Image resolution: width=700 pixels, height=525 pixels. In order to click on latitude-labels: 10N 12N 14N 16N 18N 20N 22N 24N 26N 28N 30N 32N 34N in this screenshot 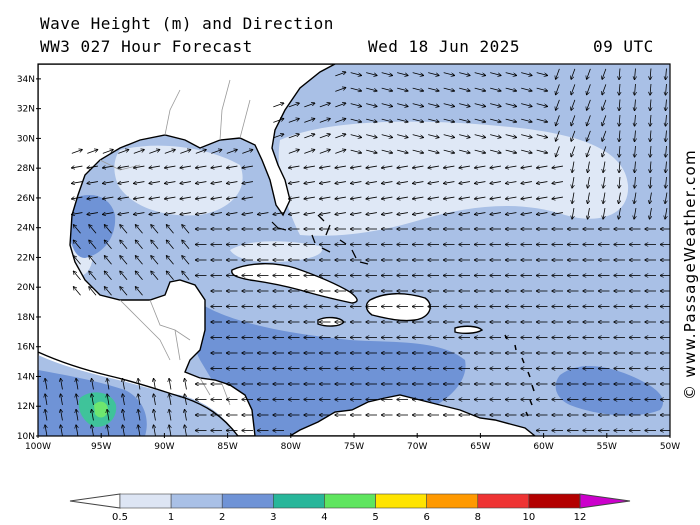, I will do `click(29, 258)`.